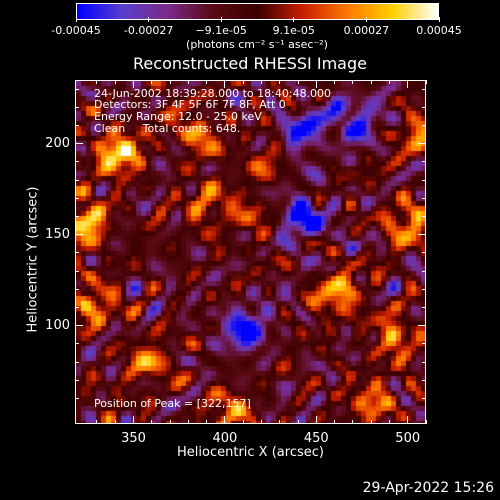  What do you see at coordinates (257, 11) in the screenshot?
I see `colorbar` at bounding box center [257, 11].